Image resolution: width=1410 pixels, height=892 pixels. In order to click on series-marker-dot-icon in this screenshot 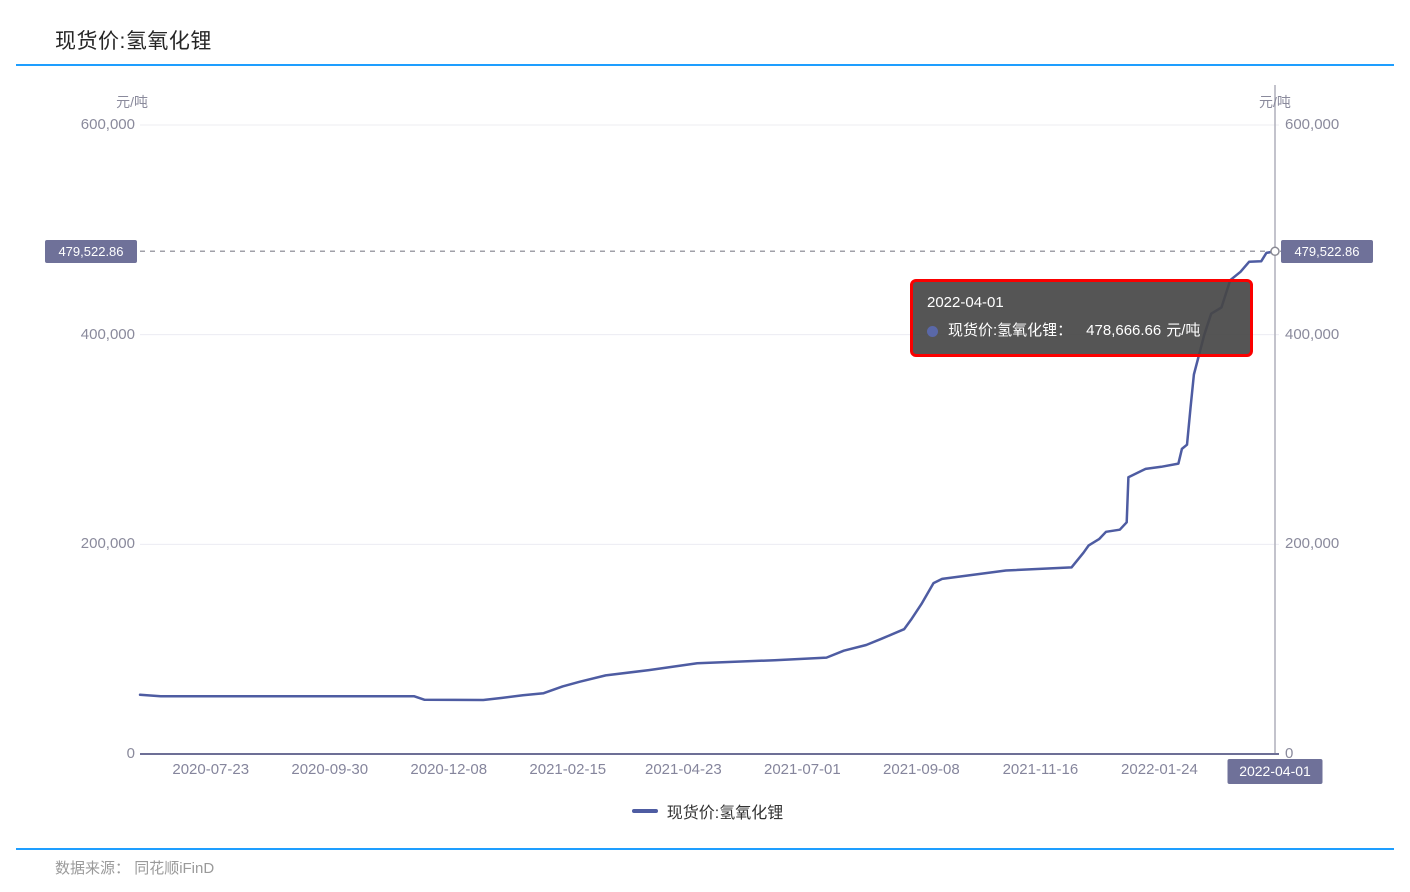, I will do `click(932, 331)`.